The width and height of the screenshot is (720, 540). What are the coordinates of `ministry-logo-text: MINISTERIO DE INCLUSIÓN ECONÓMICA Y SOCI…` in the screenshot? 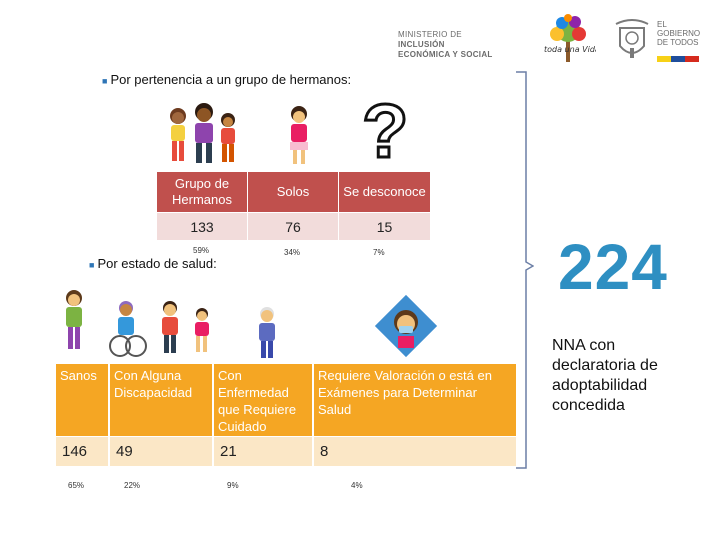 It's located at (454, 45).